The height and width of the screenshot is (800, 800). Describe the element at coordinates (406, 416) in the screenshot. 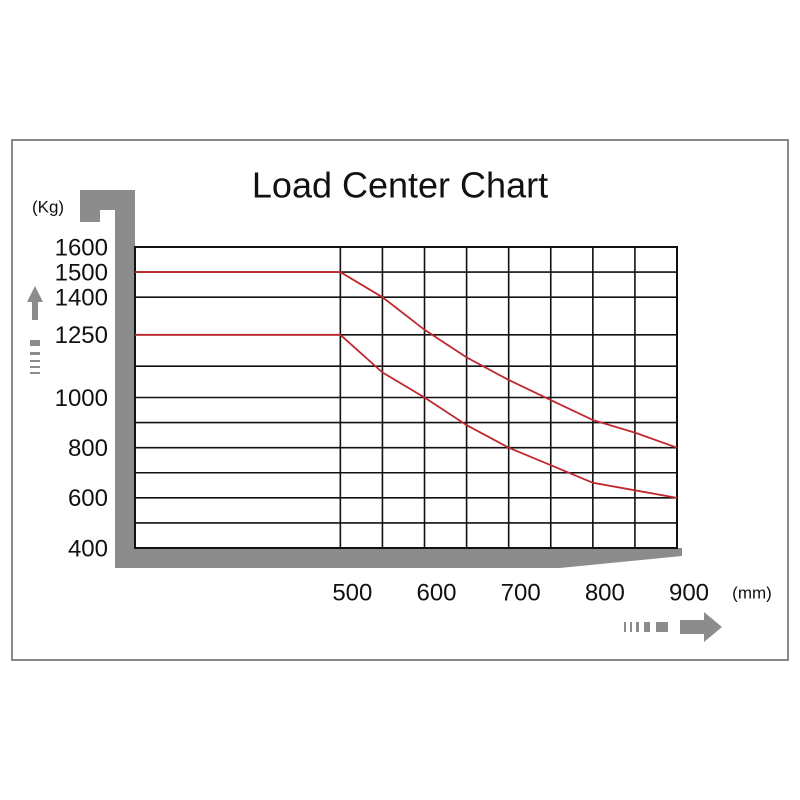

I see `series-line` at that location.